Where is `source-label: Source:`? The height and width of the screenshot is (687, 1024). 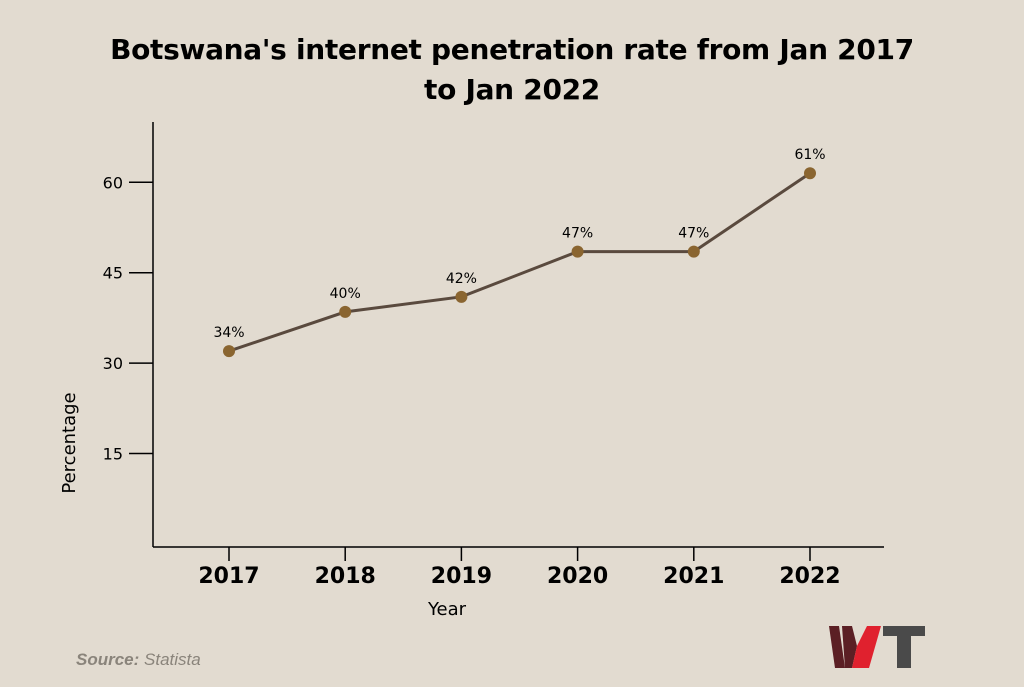
source-label: Source: is located at coordinates (108, 659).